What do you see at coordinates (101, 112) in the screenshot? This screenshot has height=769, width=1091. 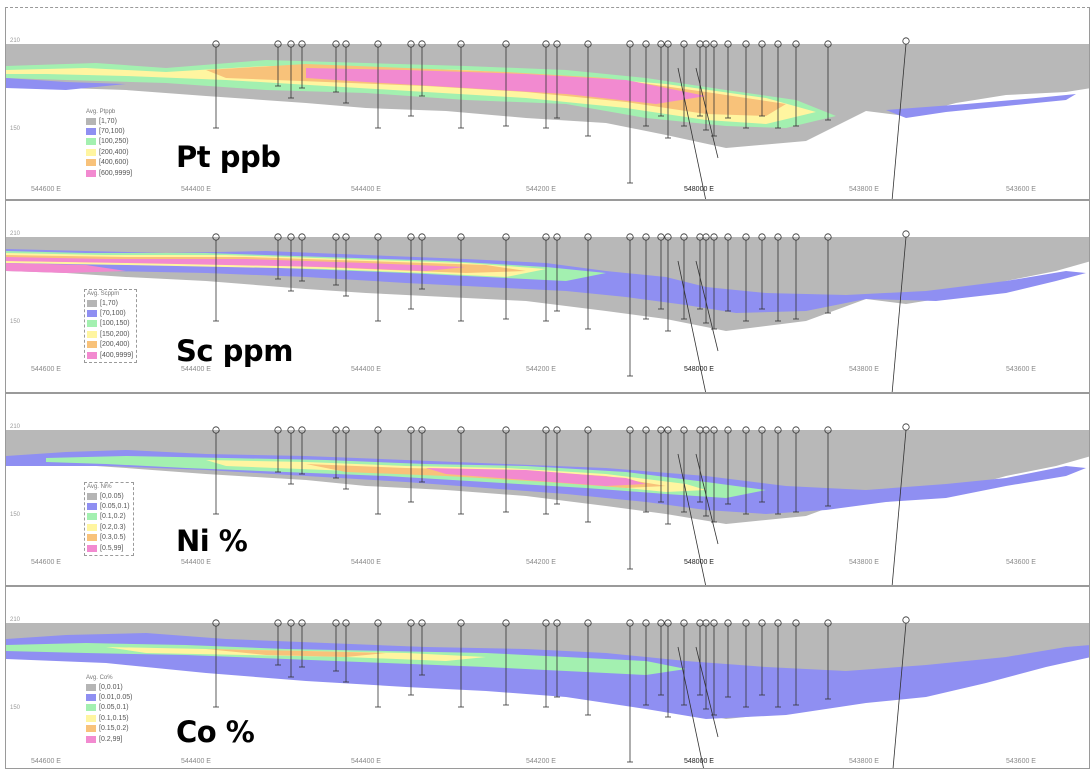 I see `legend-title: Avg. Ptppb` at bounding box center [101, 112].